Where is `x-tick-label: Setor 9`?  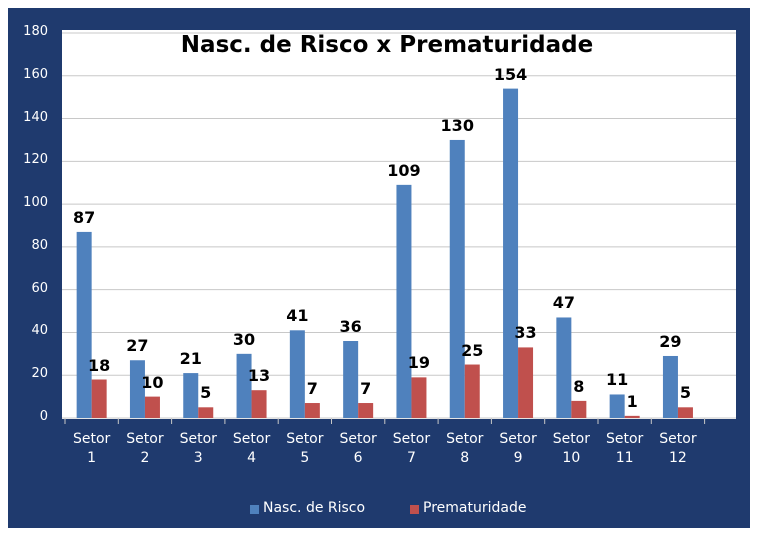 x-tick-label: Setor 9 is located at coordinates (518, 448).